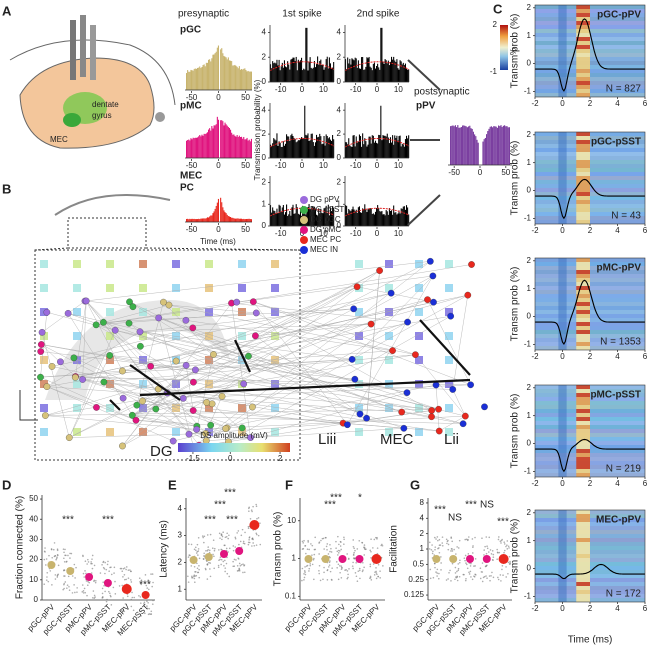 The width and height of the screenshot is (654, 663). What do you see at coordinates (528, 596) in the screenshot?
I see `y-tick-label: -1` at bounding box center [528, 596].